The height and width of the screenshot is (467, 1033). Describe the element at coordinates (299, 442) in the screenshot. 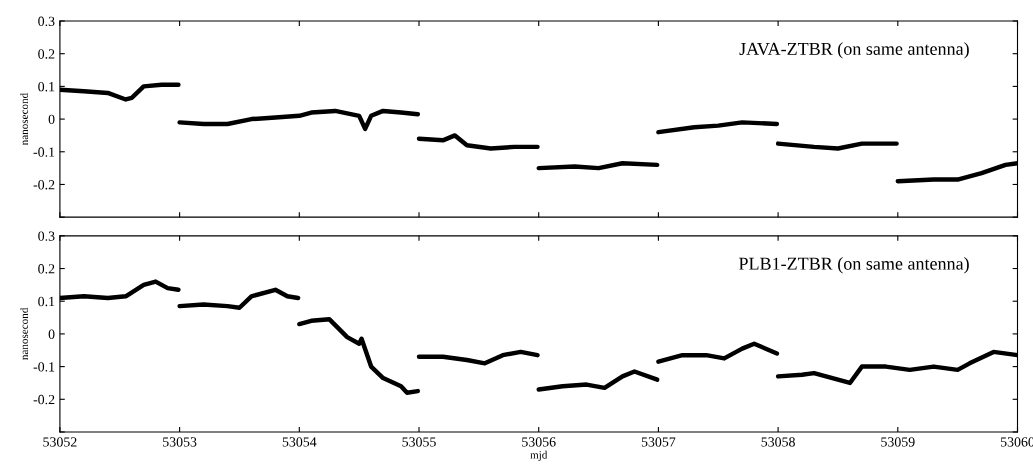

I see `x-tick-label: 53054` at that location.